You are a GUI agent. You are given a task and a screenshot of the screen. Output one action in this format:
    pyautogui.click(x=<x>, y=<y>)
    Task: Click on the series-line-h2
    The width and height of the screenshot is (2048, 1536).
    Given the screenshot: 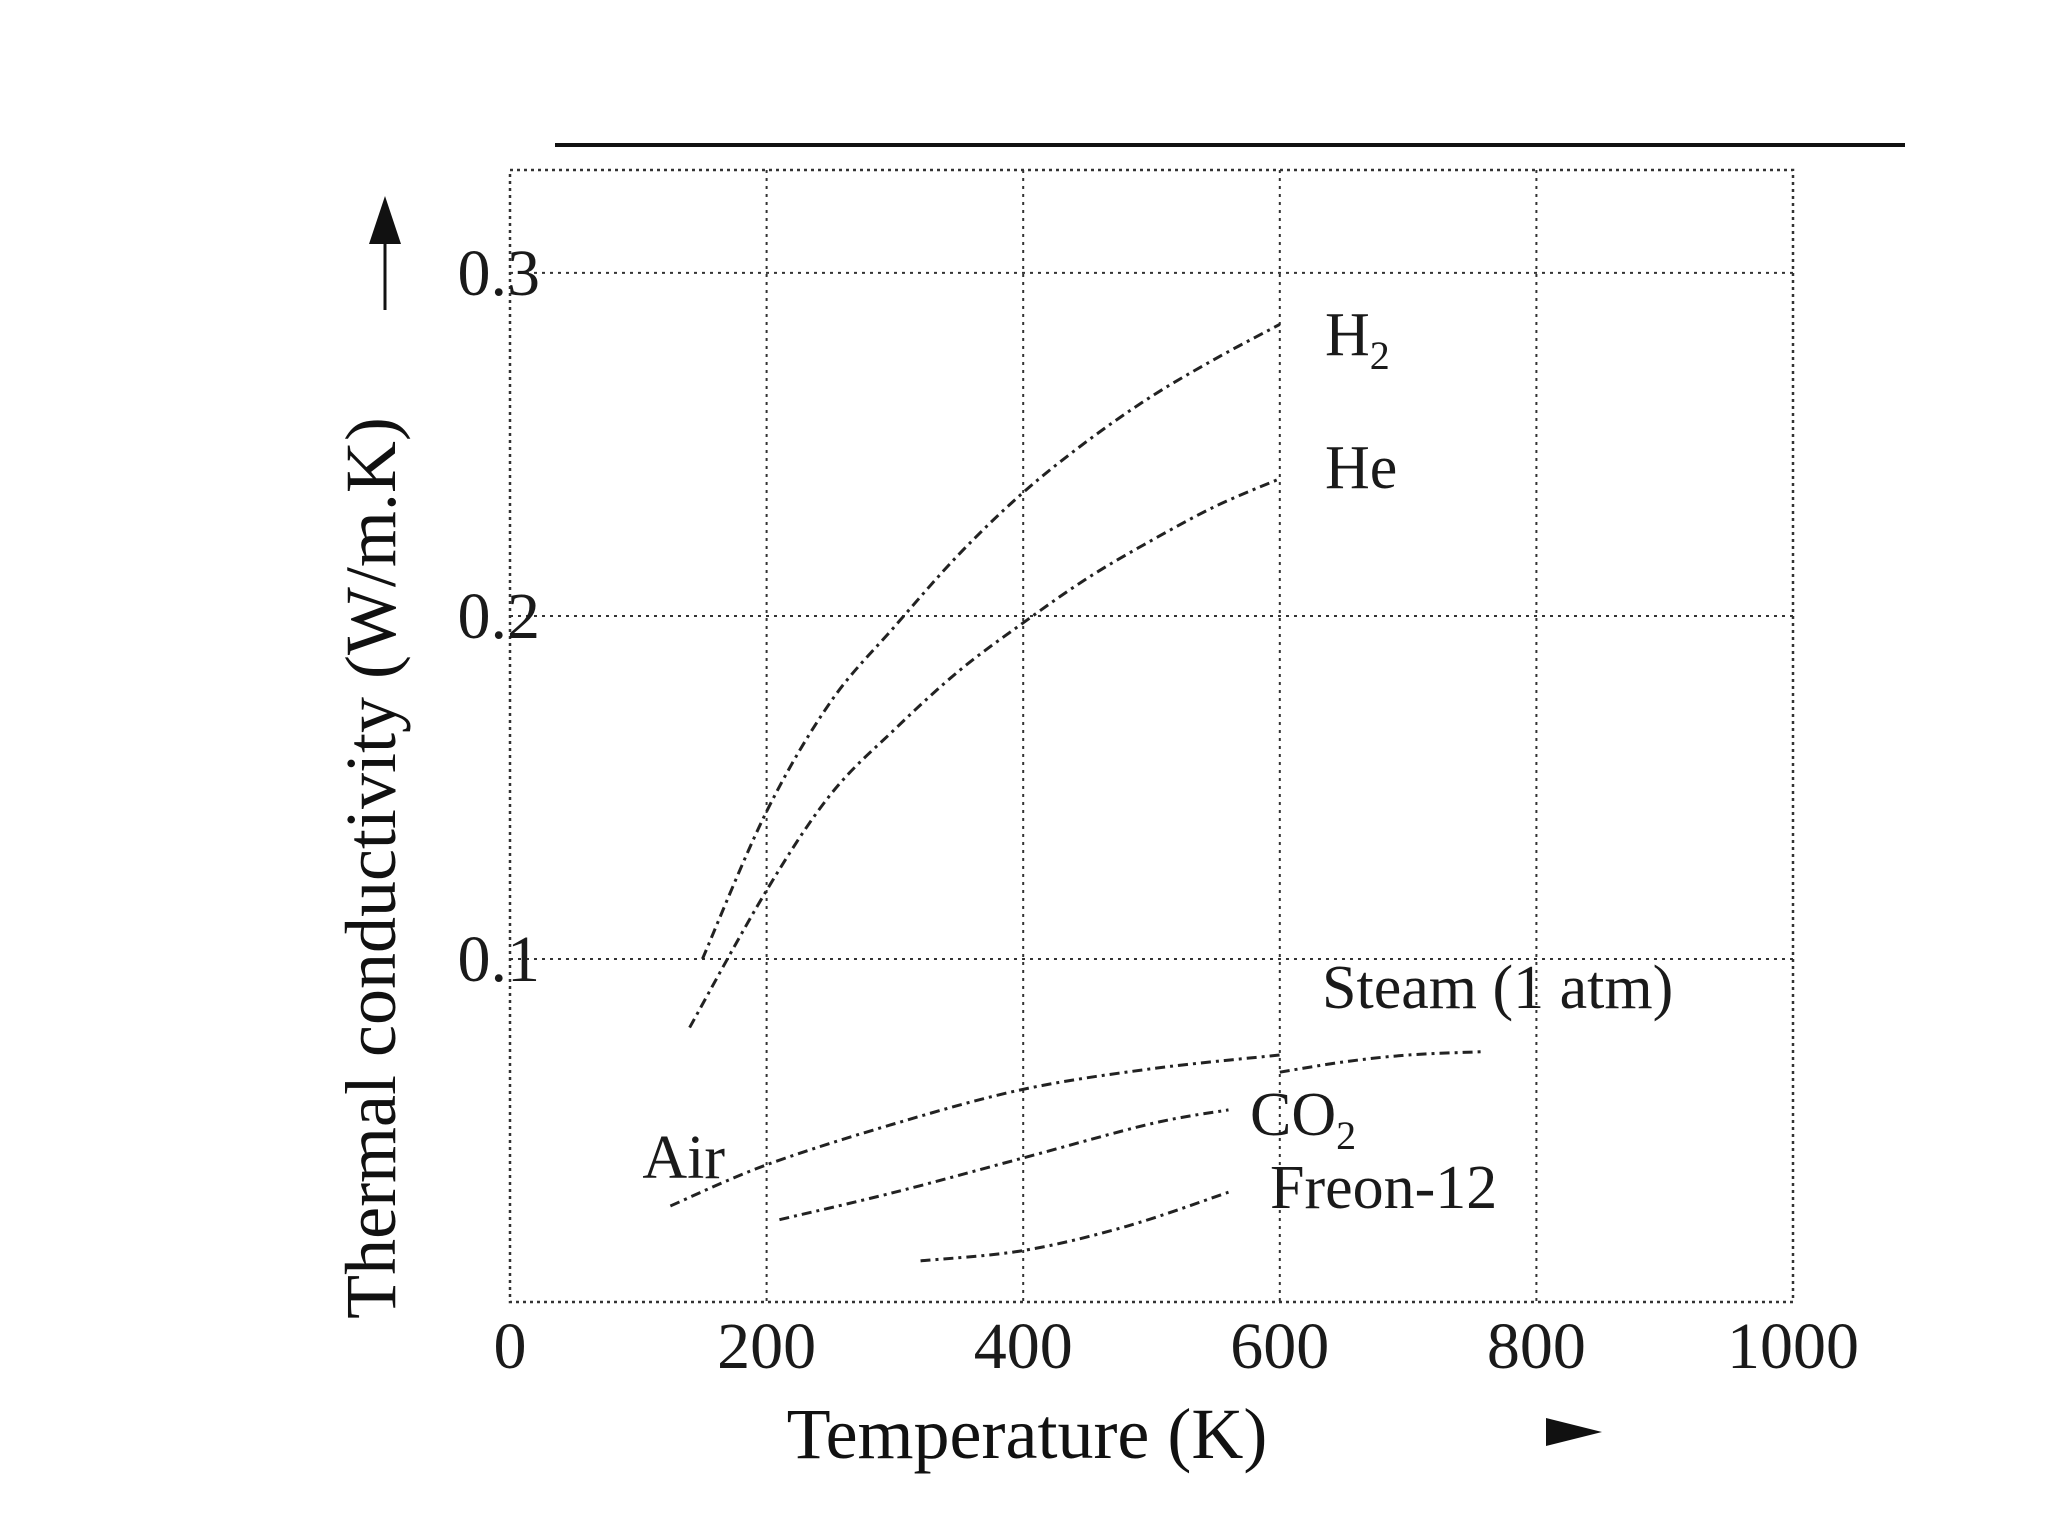 What is the action you would take?
    pyautogui.click(x=991, y=641)
    